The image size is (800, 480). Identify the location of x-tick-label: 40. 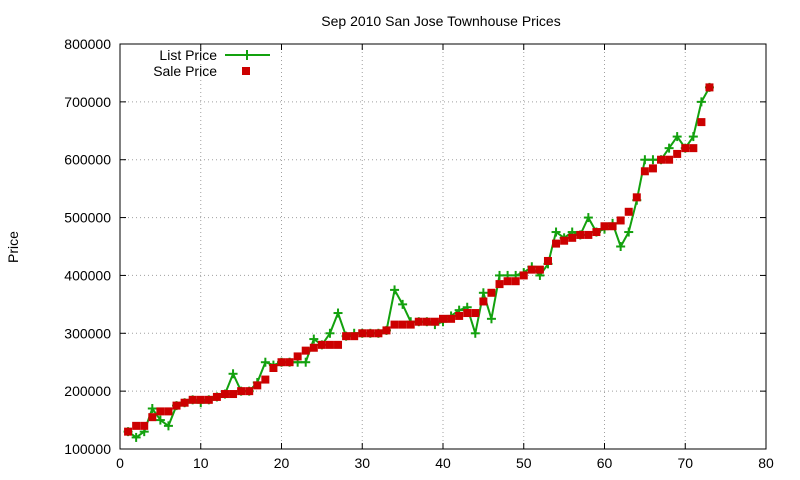
(443, 463).